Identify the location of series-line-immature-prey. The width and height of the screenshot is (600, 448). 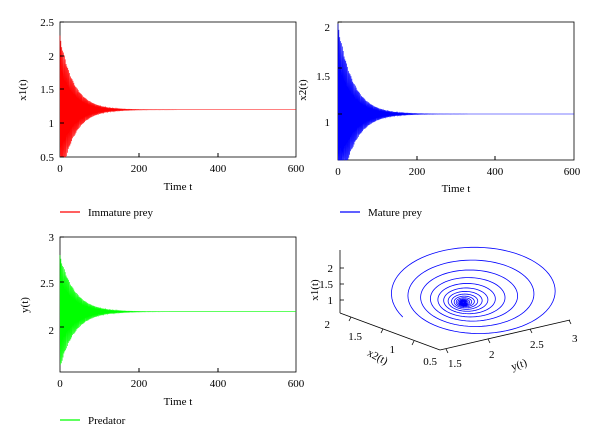
(177, 96).